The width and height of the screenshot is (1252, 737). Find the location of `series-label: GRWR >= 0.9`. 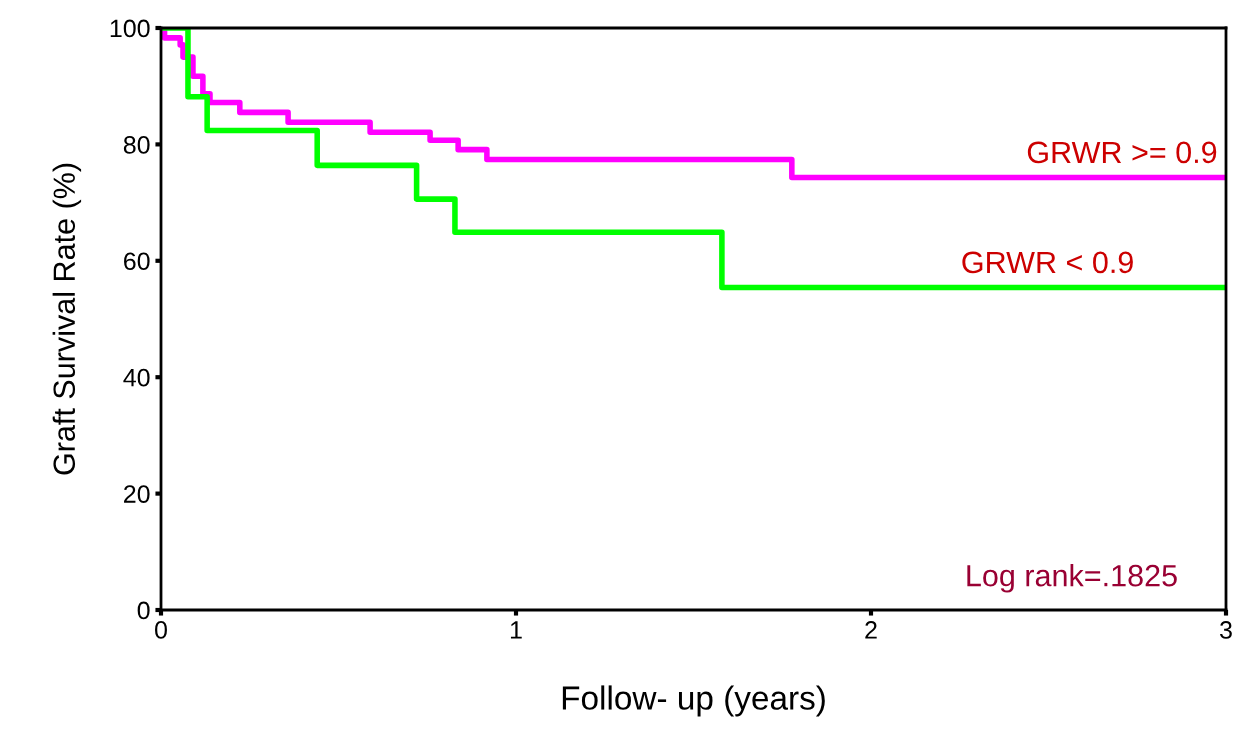

series-label: GRWR >= 0.9 is located at coordinates (1122, 152).